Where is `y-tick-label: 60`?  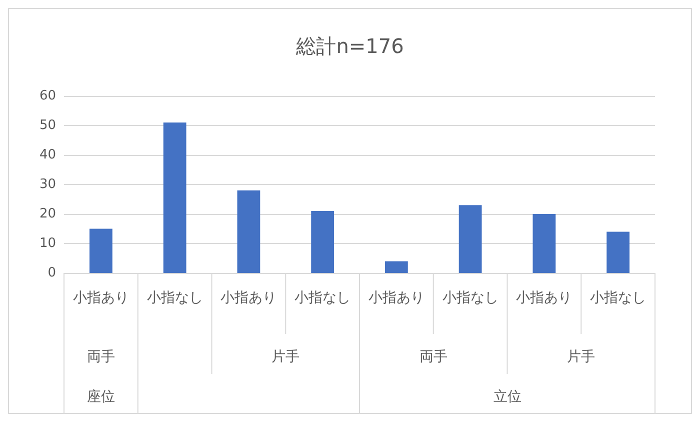 y-tick-label: 60 is located at coordinates (47, 96).